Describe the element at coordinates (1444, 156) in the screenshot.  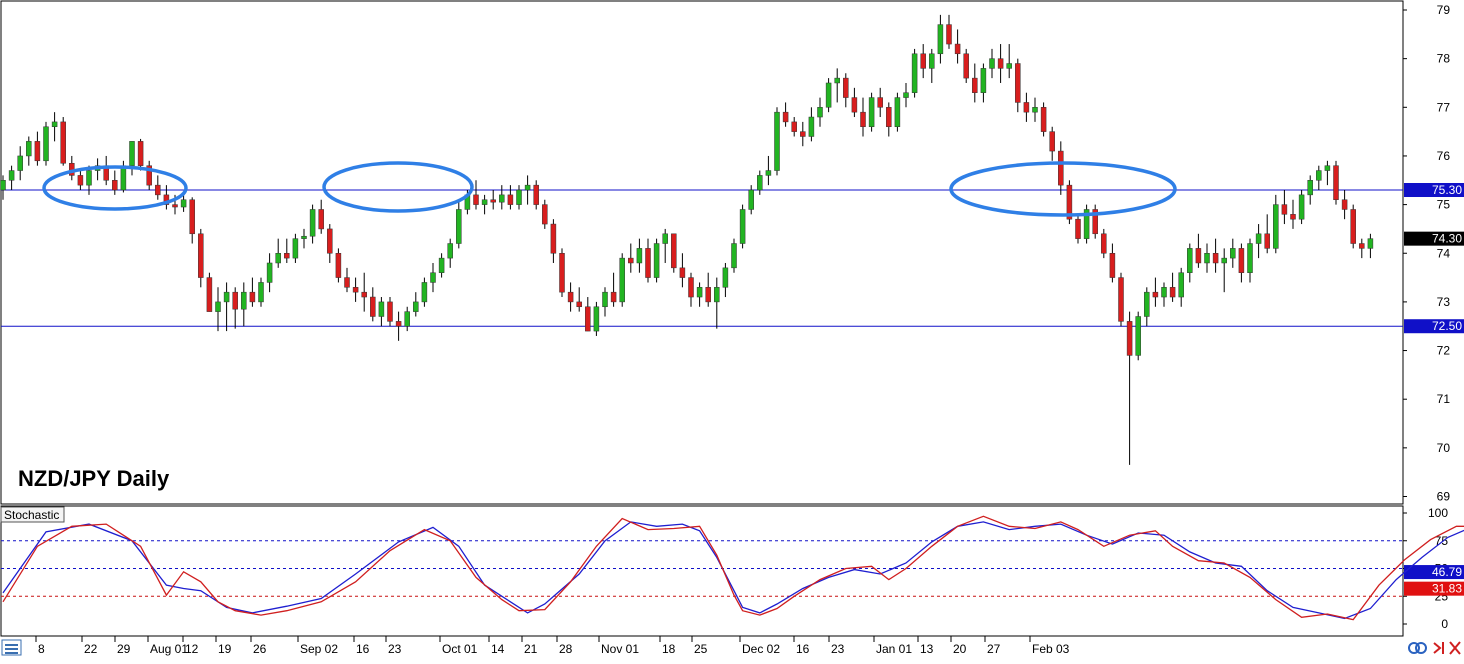
I see `price-tick-label: 76` at that location.